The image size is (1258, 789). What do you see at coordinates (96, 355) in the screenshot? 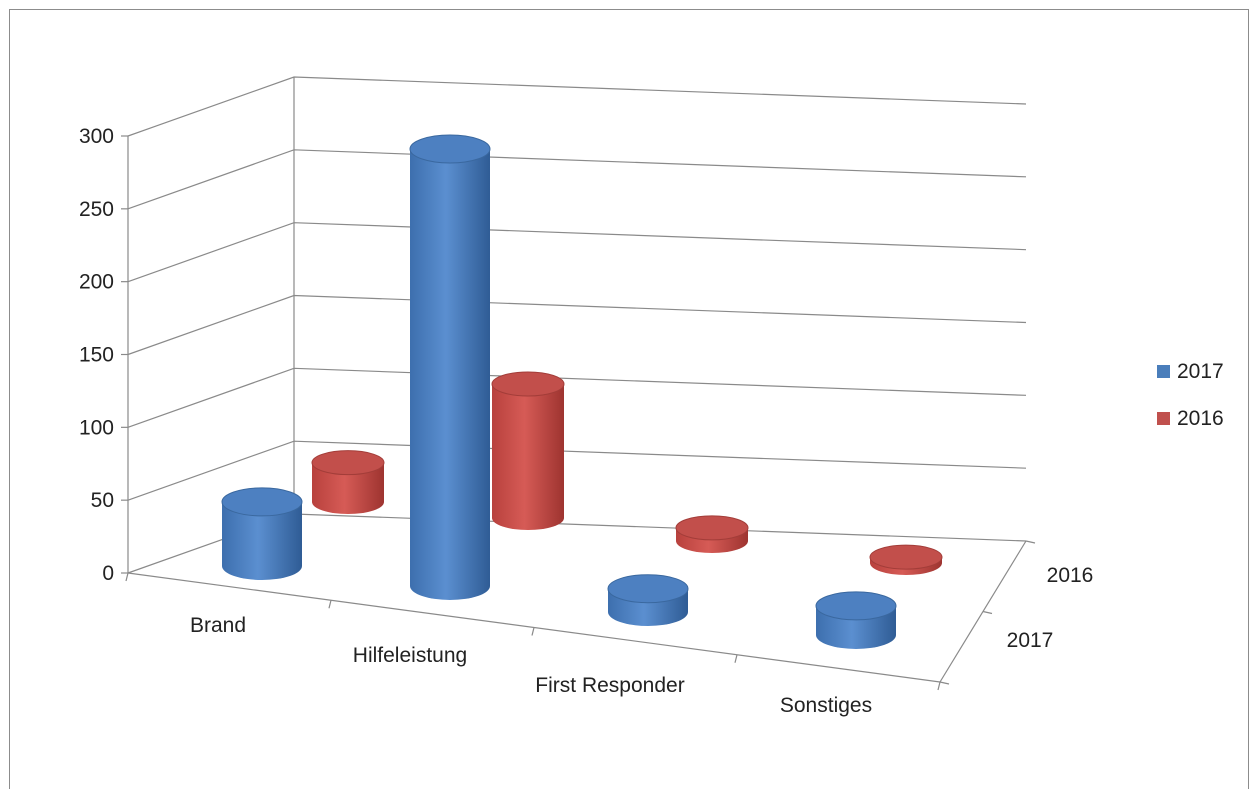
I see `y-tick-label: 150` at bounding box center [96, 355].